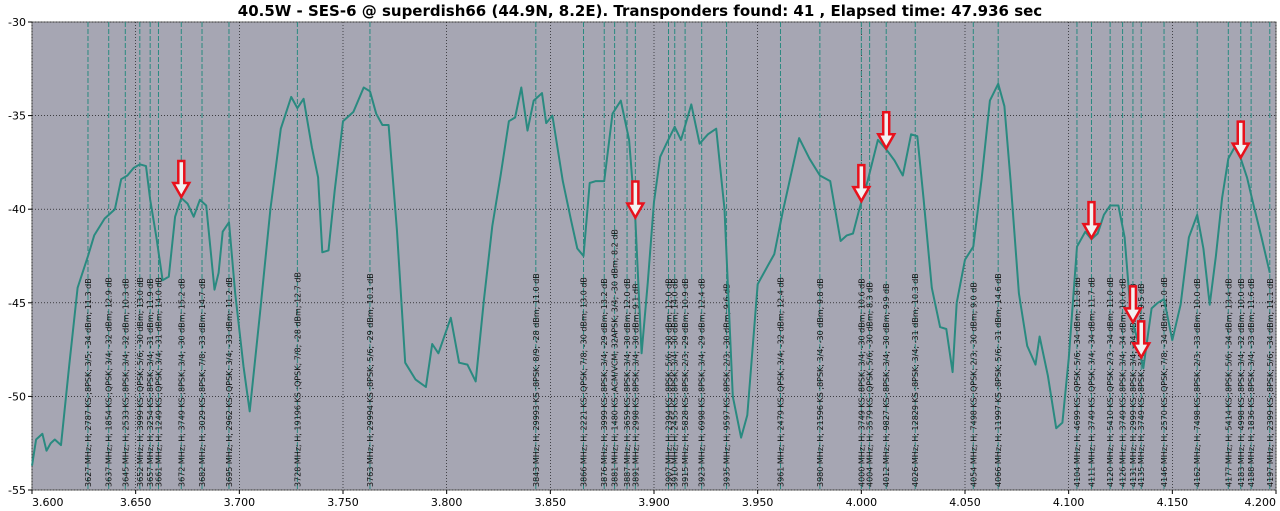 The image size is (1280, 511). Describe the element at coordinates (1069, 502) in the screenshot. I see `x-tick-label: 4.100` at that location.